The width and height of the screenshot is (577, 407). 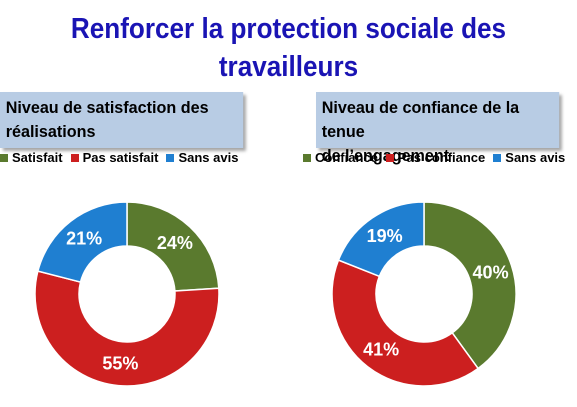 What do you see at coordinates (346, 157) in the screenshot?
I see `legend-label: Confiance` at bounding box center [346, 157].